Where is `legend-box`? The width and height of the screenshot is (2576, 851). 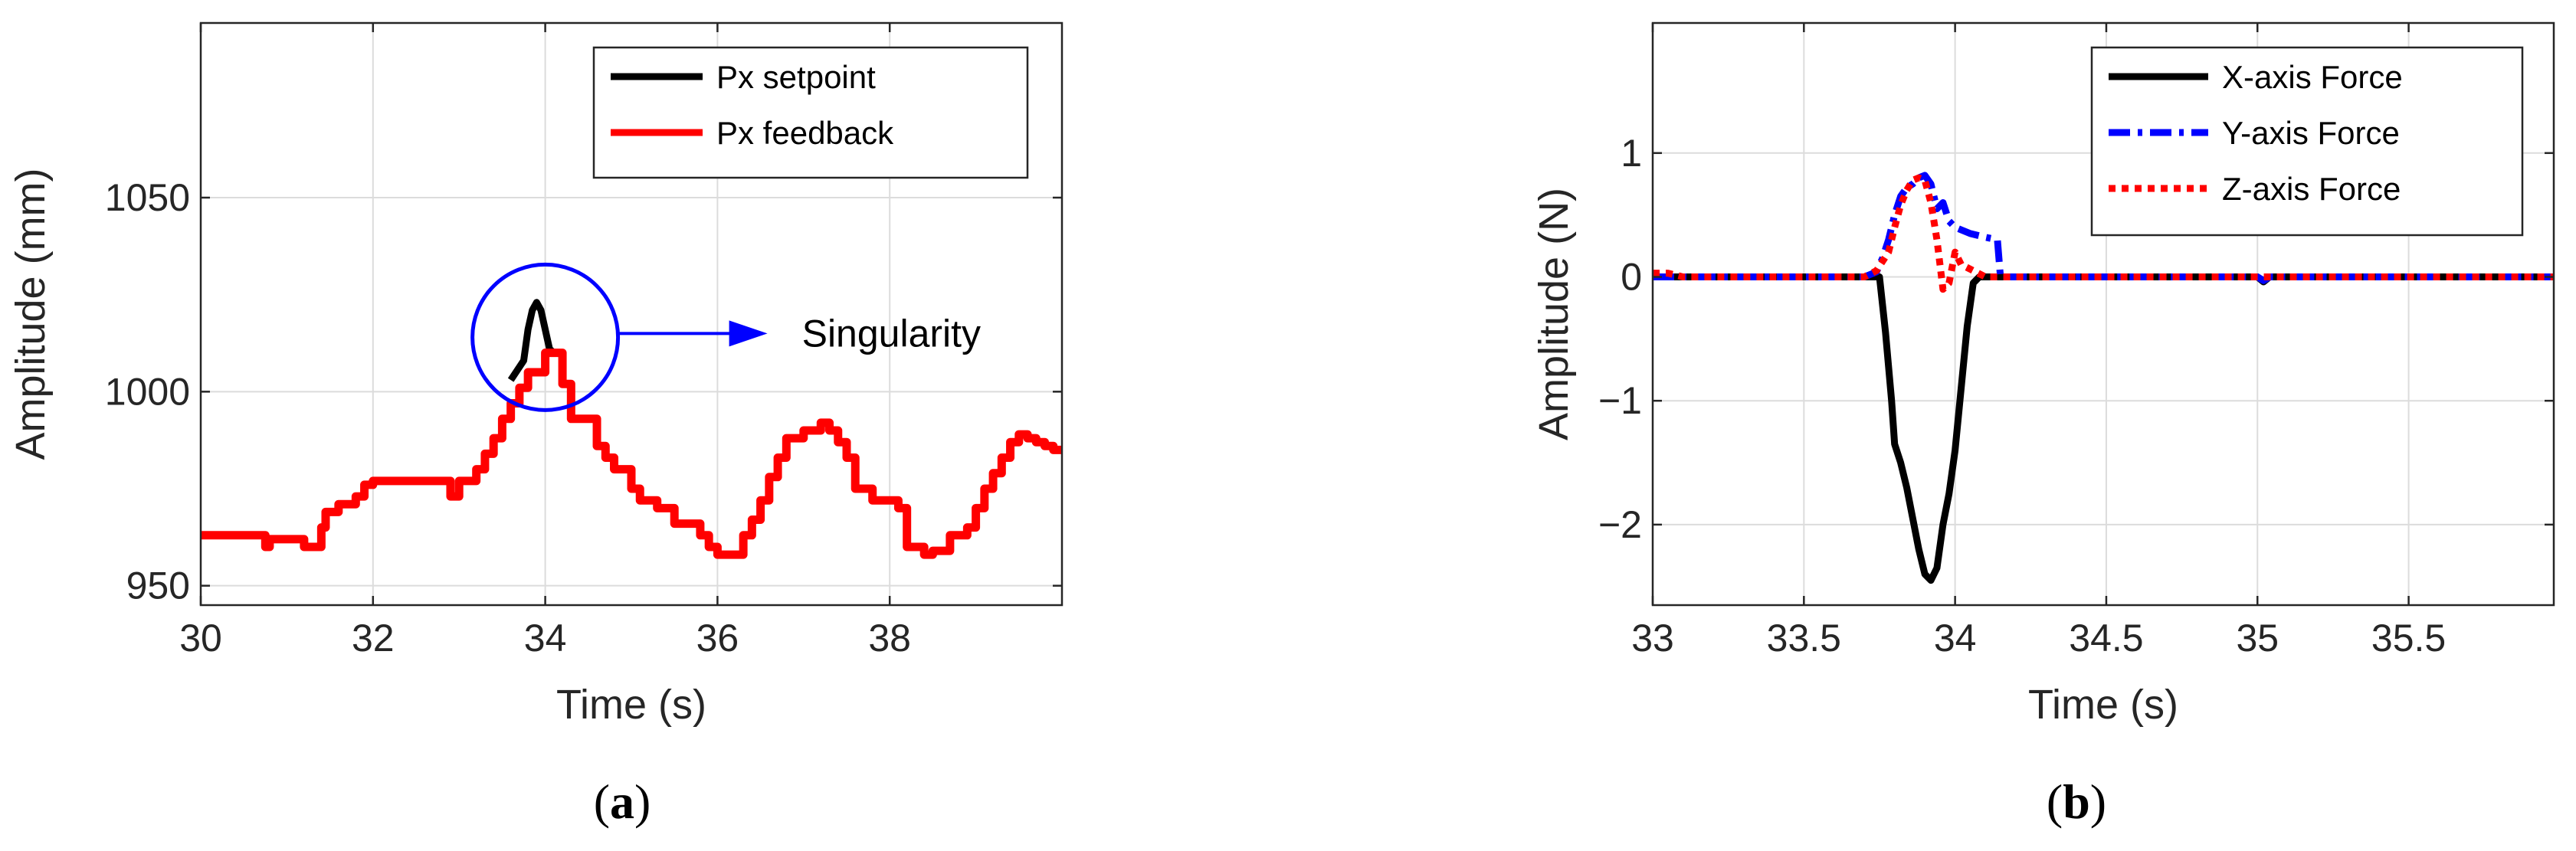 legend-box is located at coordinates (810, 113).